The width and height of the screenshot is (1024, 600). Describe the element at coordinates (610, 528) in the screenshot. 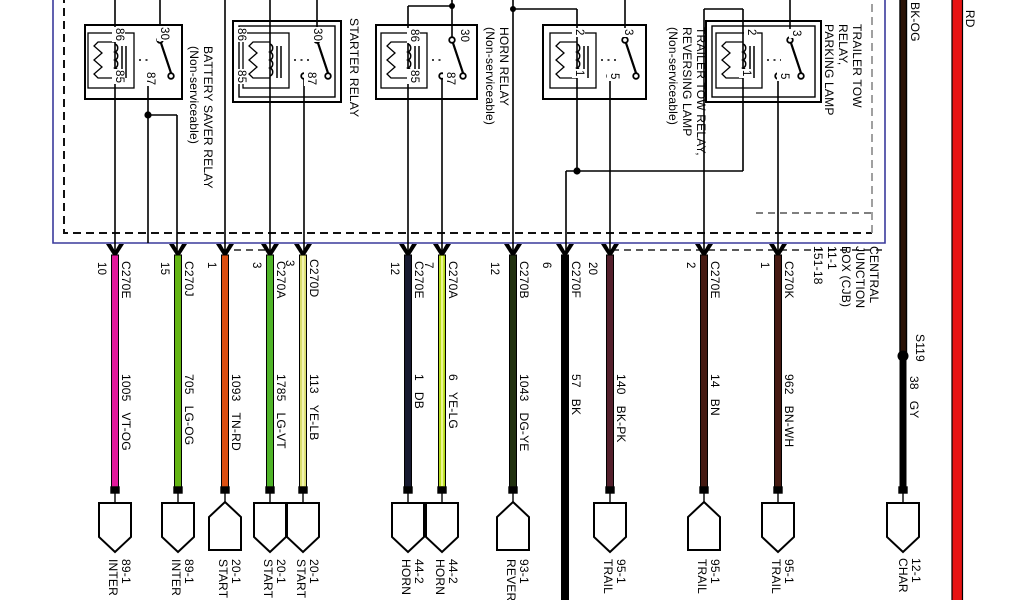

I see `connector-95-1-a` at that location.